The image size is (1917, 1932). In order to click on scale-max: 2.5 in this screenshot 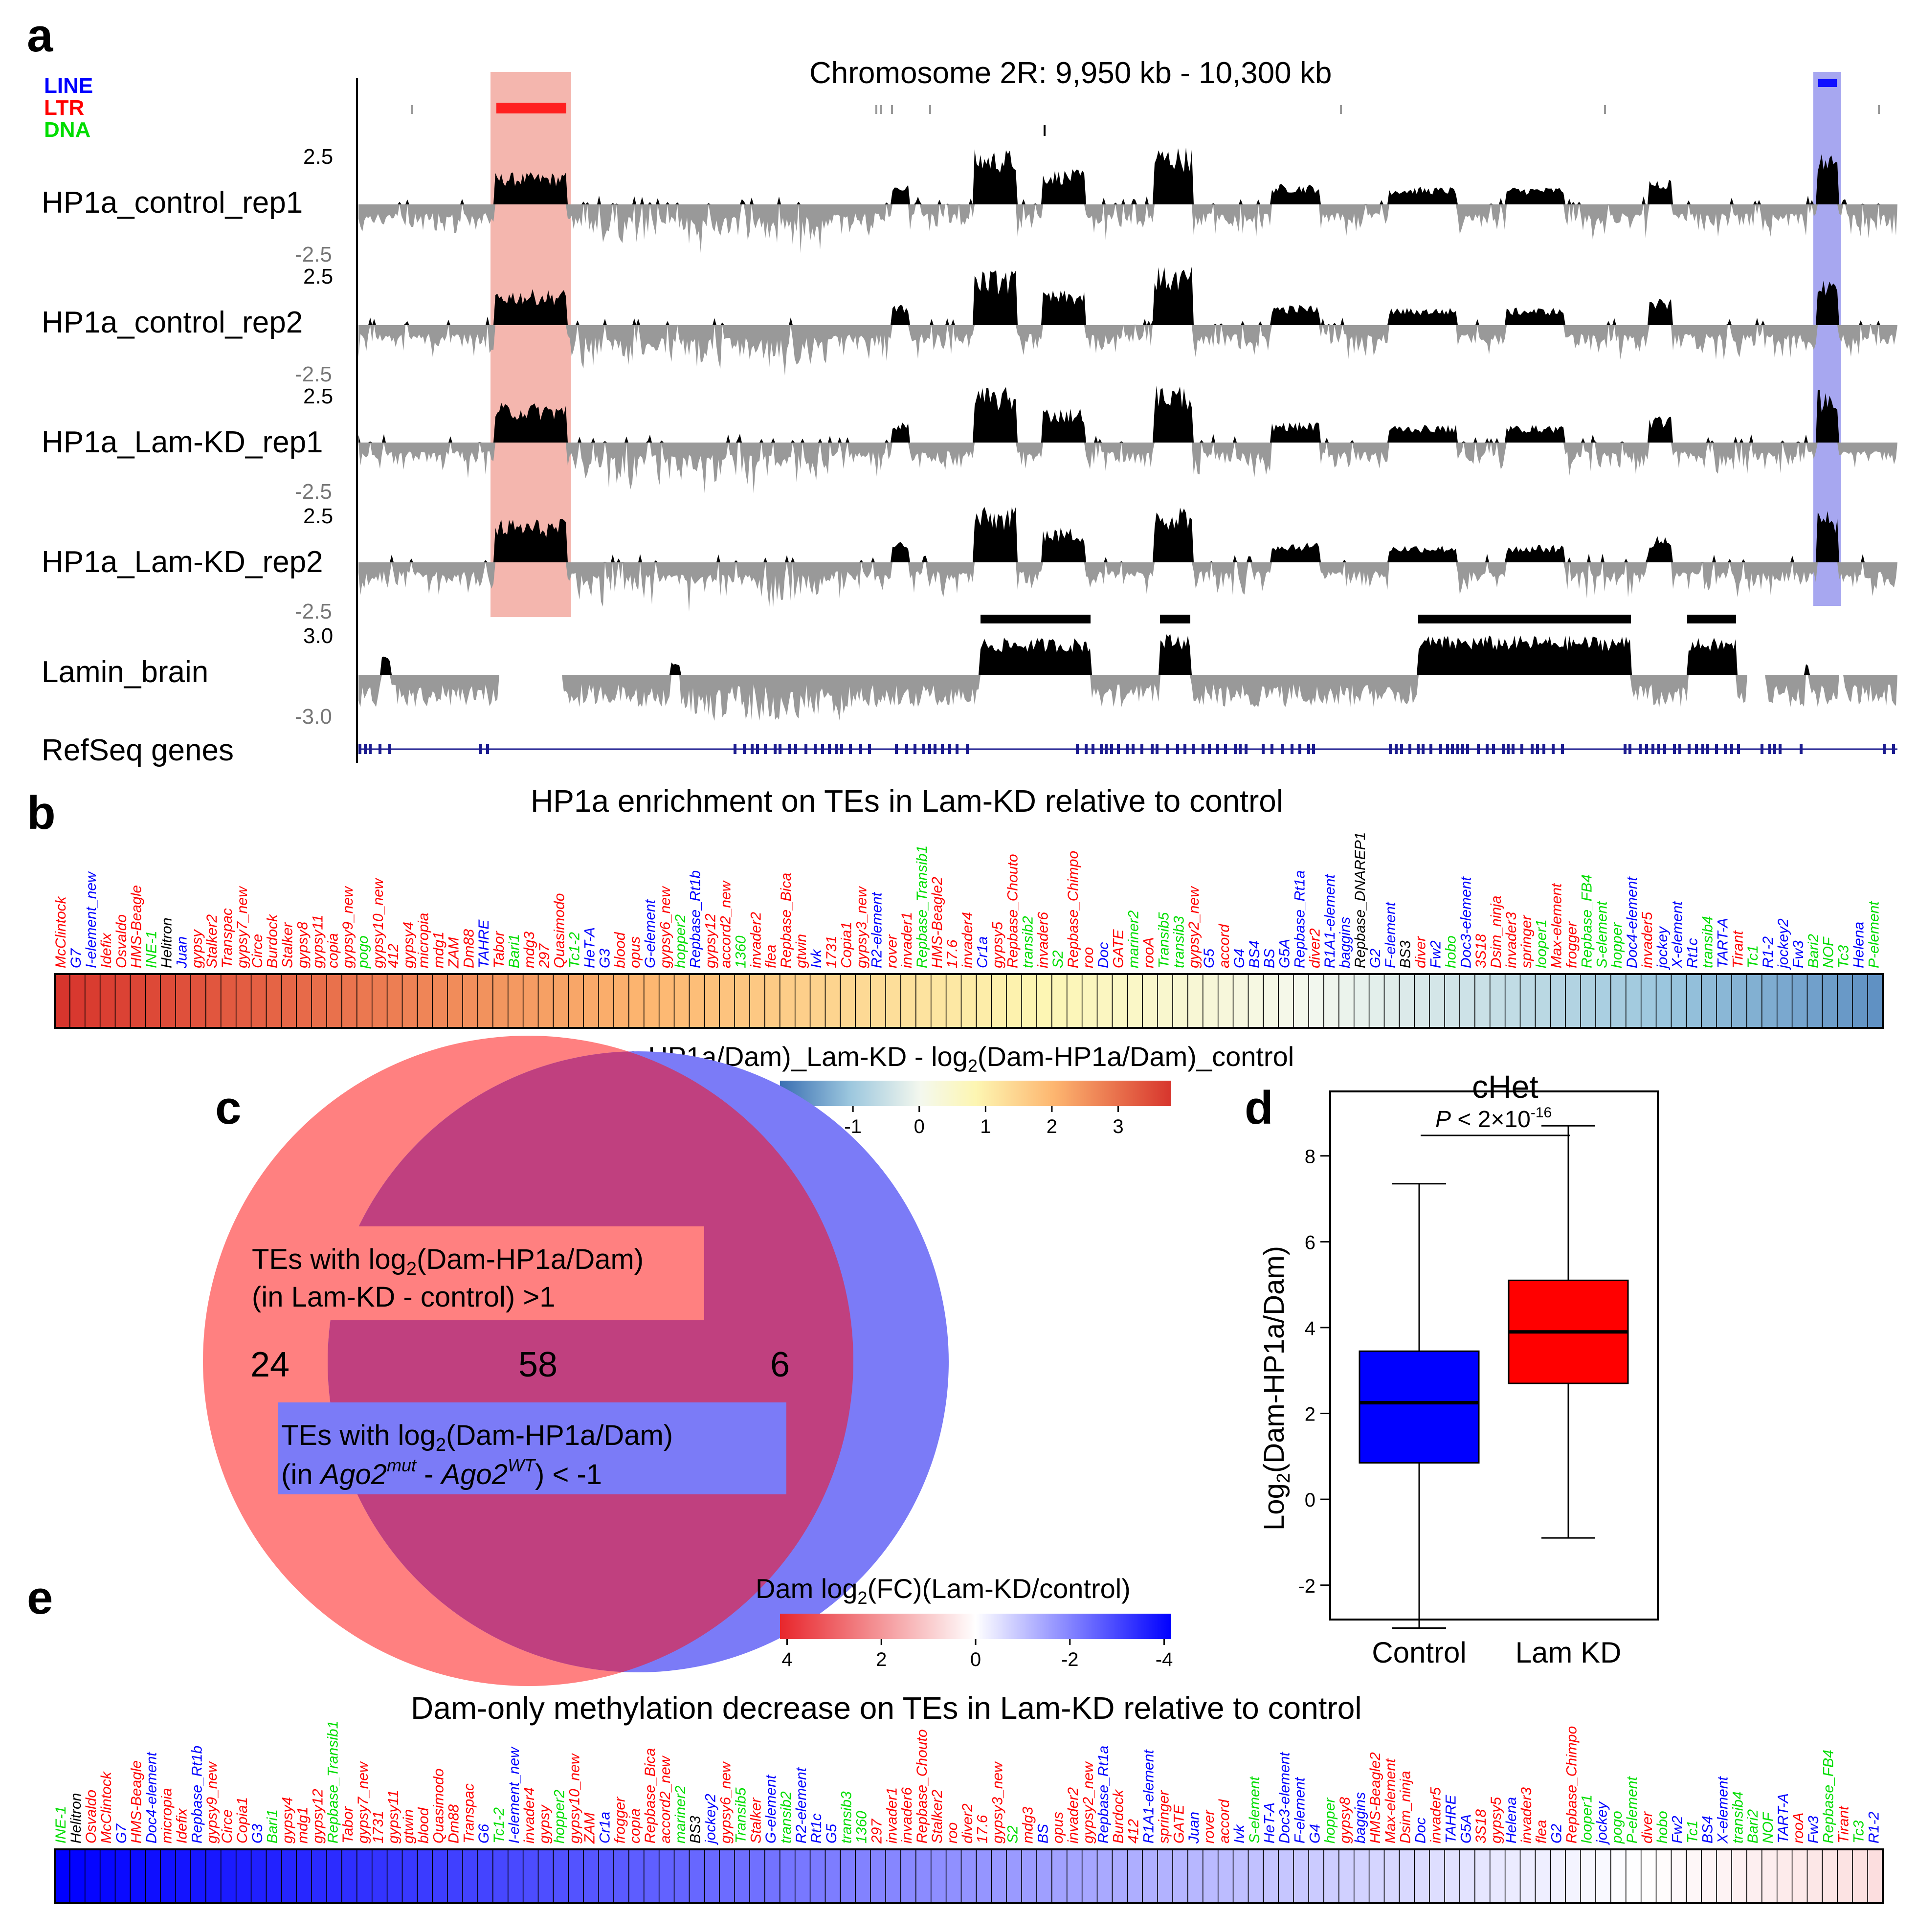, I will do `click(318, 396)`.